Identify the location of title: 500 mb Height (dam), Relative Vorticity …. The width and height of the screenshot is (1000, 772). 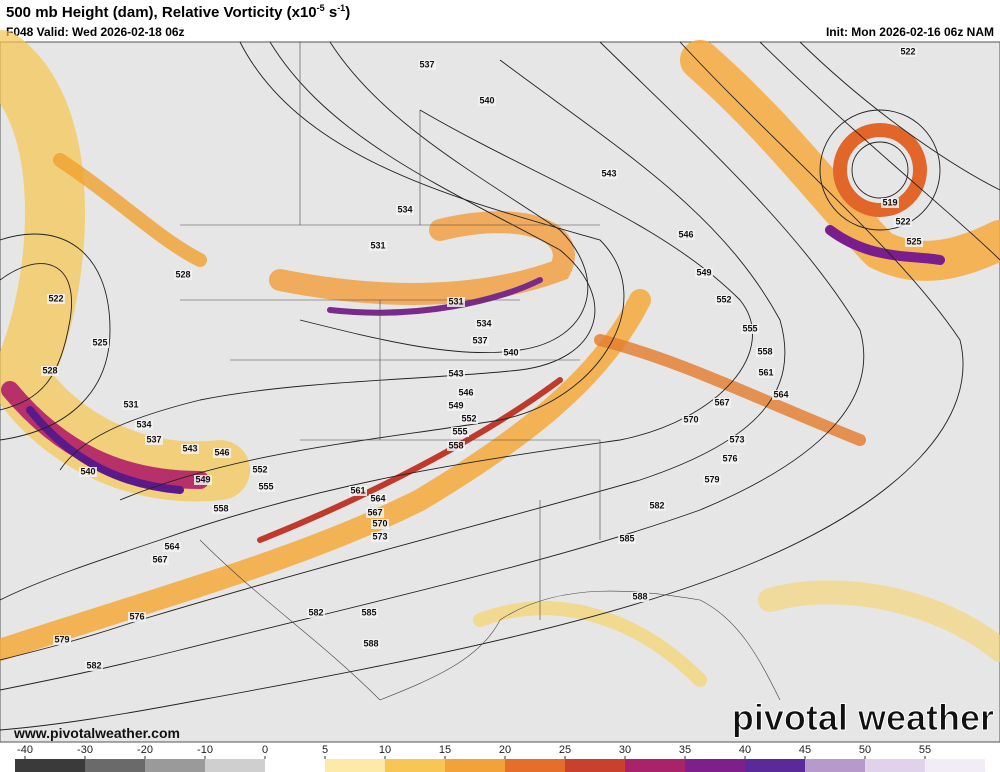
(178, 12).